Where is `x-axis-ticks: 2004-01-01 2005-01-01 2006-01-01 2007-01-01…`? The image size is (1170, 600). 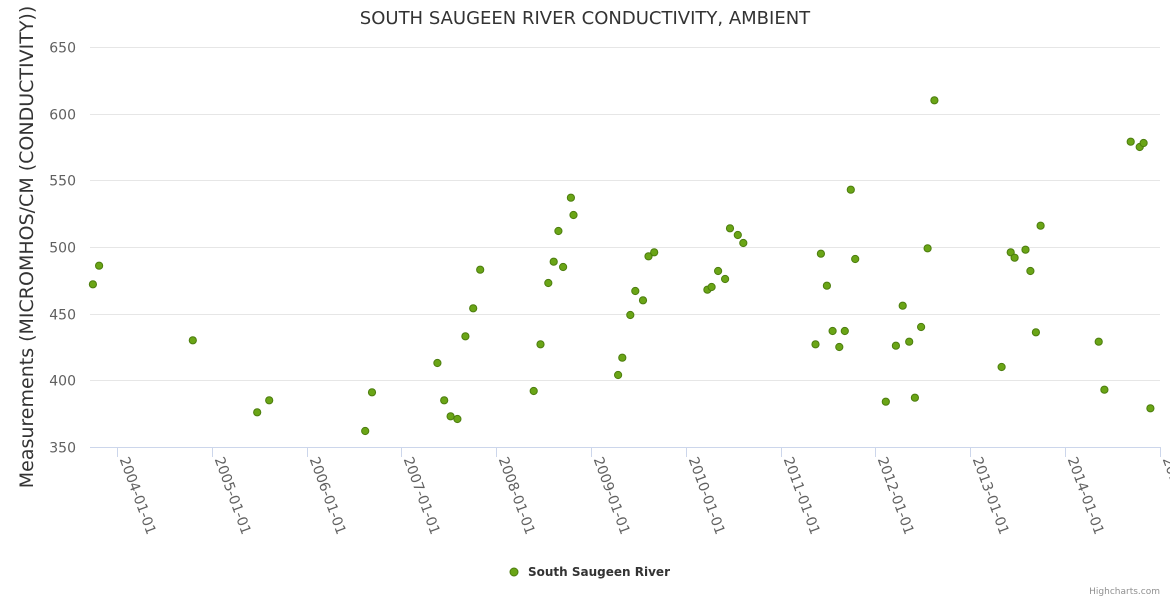 x-axis-ticks: 2004-01-01 2005-01-01 2006-01-01 2007-01-01… is located at coordinates (643, 492).